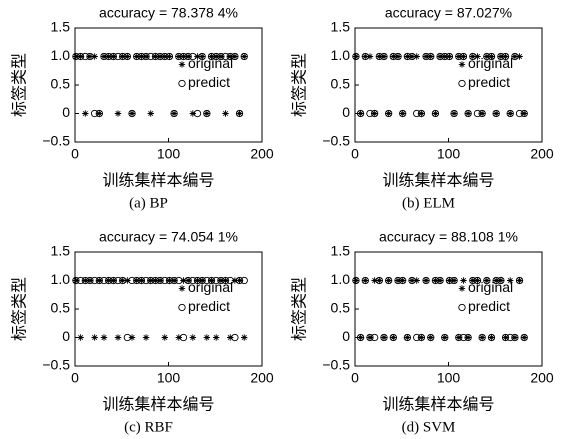 This screenshot has height=439, width=561. I want to click on y-tick-label: 1.0, so click(61, 279).